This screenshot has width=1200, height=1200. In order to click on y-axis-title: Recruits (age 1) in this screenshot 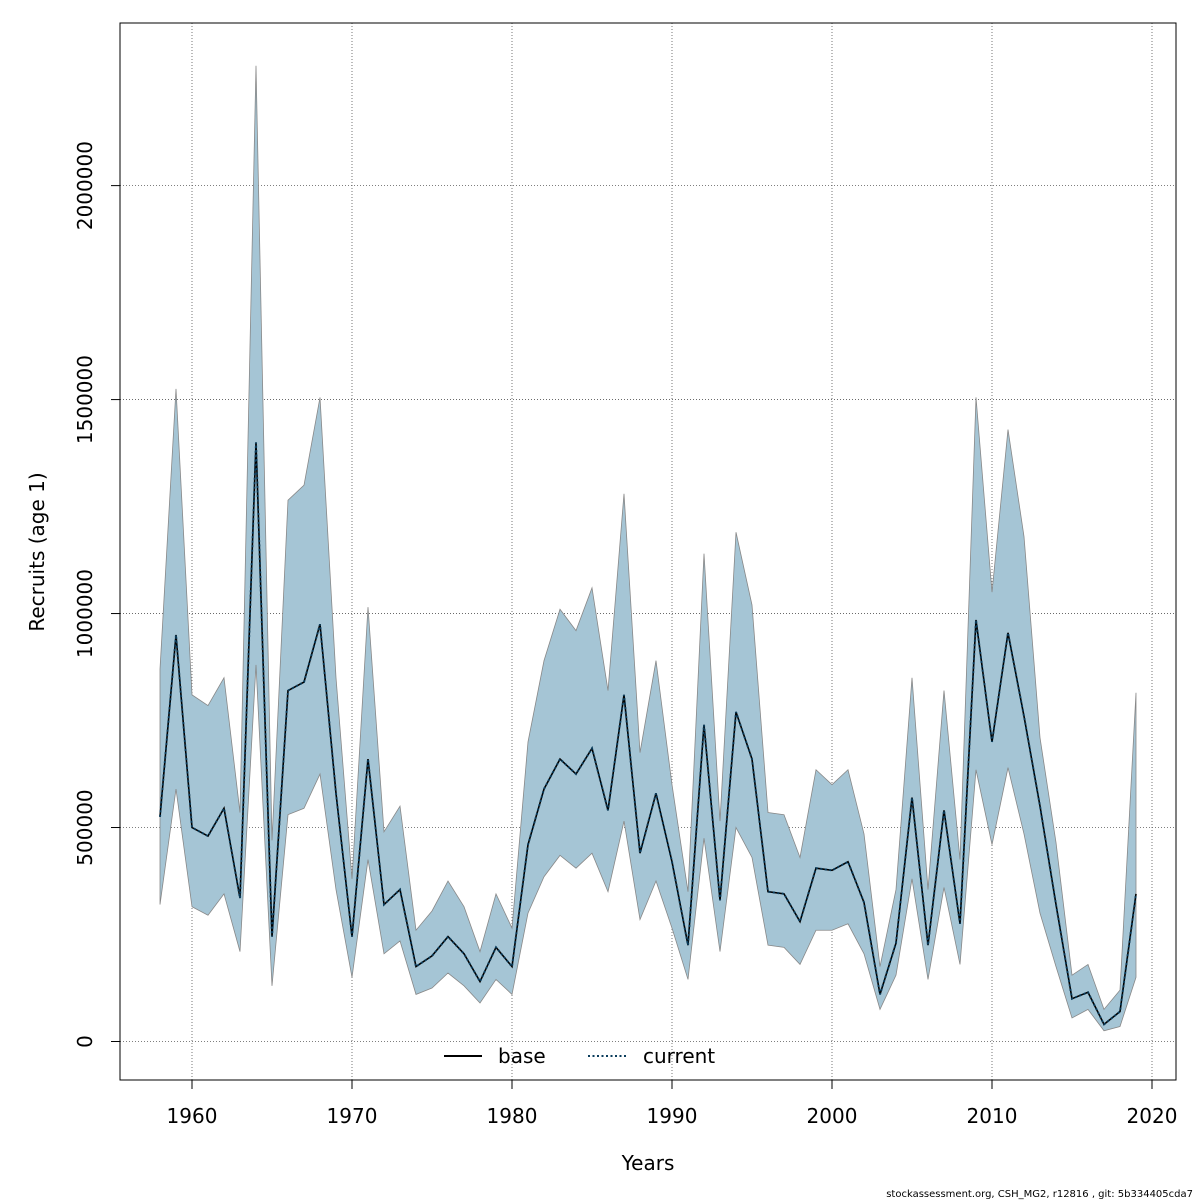, I will do `click(37, 551)`.